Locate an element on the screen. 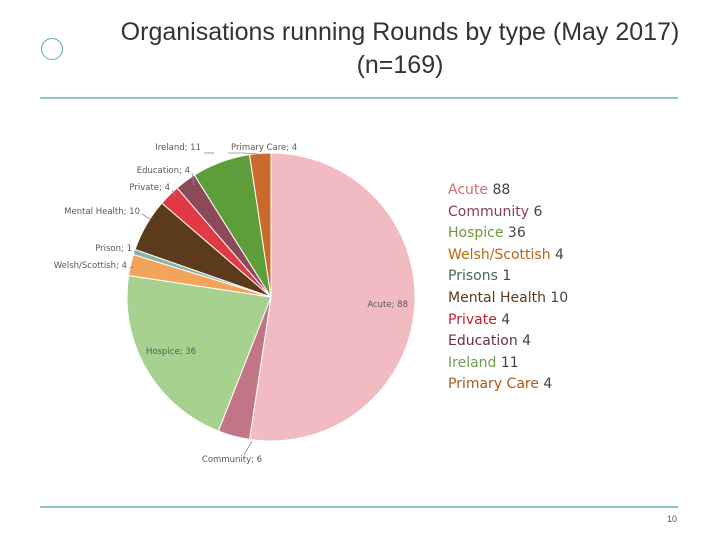 The width and height of the screenshot is (720, 540). legend-value: 88 is located at coordinates (499, 190).